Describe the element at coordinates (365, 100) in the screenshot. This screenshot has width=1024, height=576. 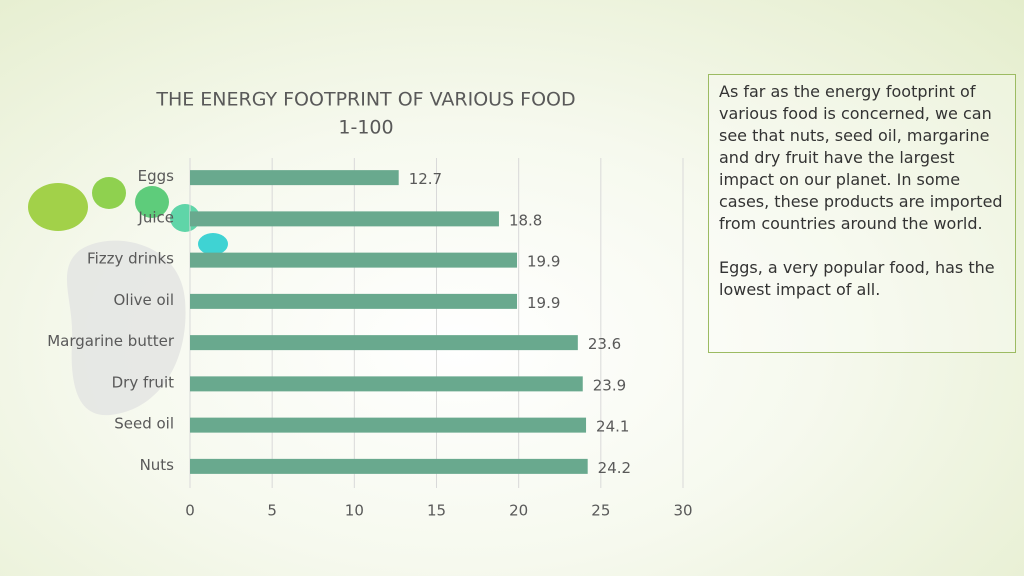
I see `chart-title: THE ENERGY FOOTPRINT OF VARIOUS FOOD` at that location.